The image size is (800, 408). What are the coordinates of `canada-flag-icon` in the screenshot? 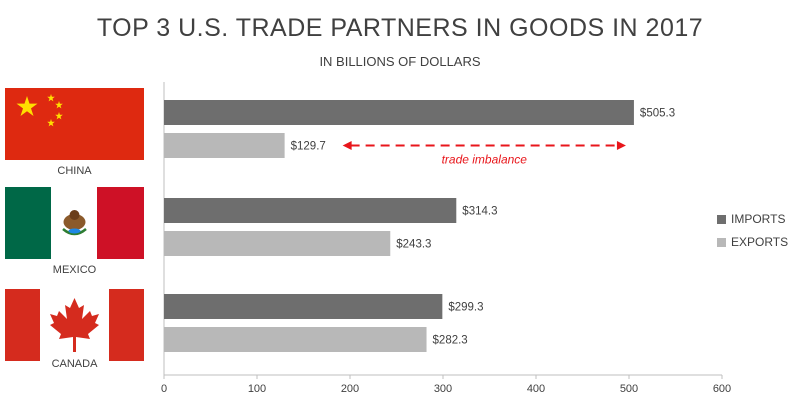 It's located at (74, 325).